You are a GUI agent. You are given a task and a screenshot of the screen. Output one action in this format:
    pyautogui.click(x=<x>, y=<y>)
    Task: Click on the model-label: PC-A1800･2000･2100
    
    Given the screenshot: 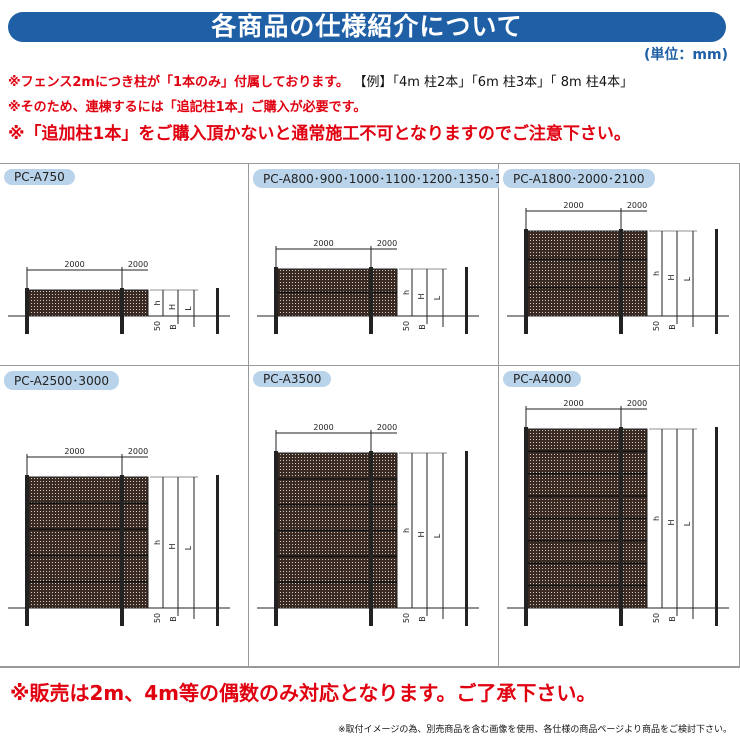 What is the action you would take?
    pyautogui.click(x=579, y=178)
    